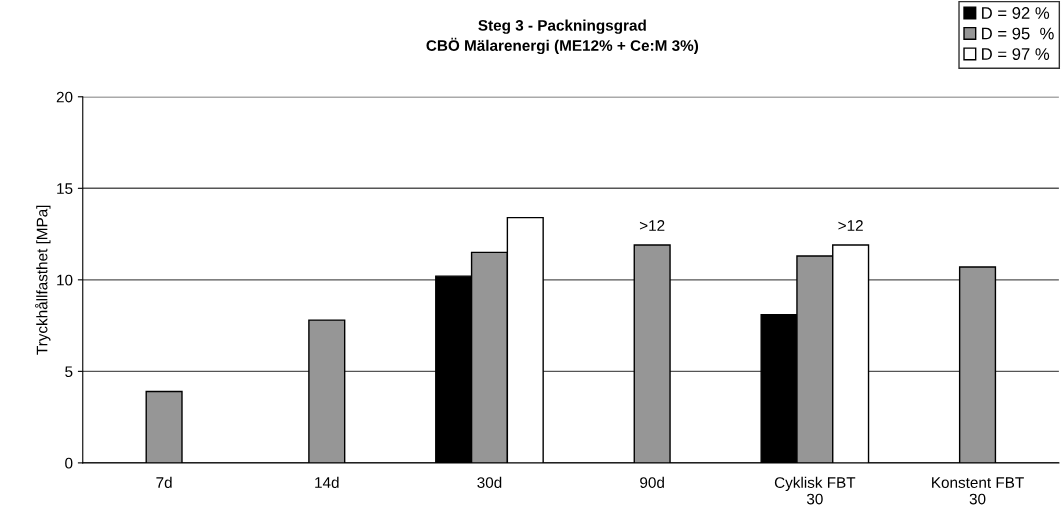  What do you see at coordinates (69, 463) in the screenshot?
I see `y-tick-label: 0` at bounding box center [69, 463].